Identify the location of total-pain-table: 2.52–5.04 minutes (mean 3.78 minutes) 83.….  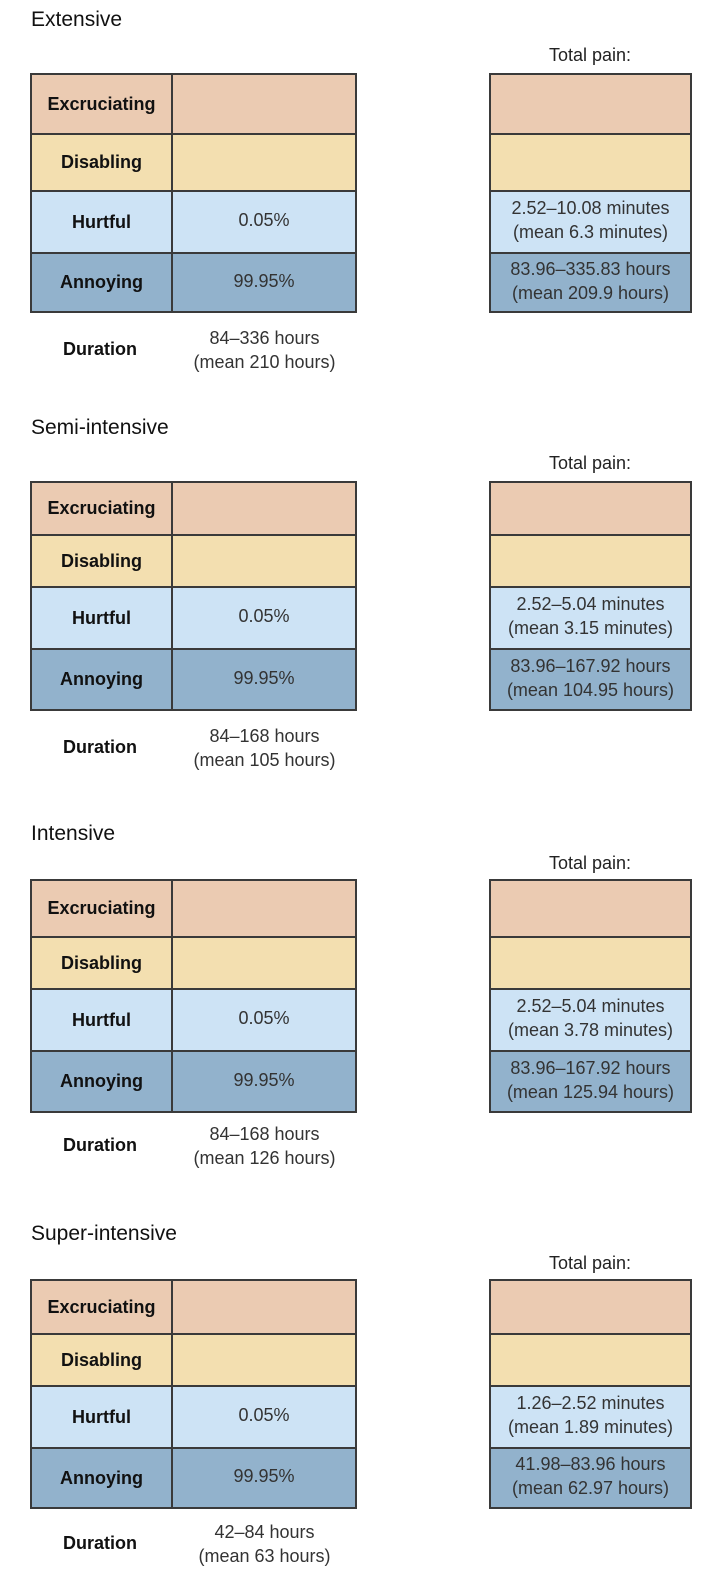
(590, 996).